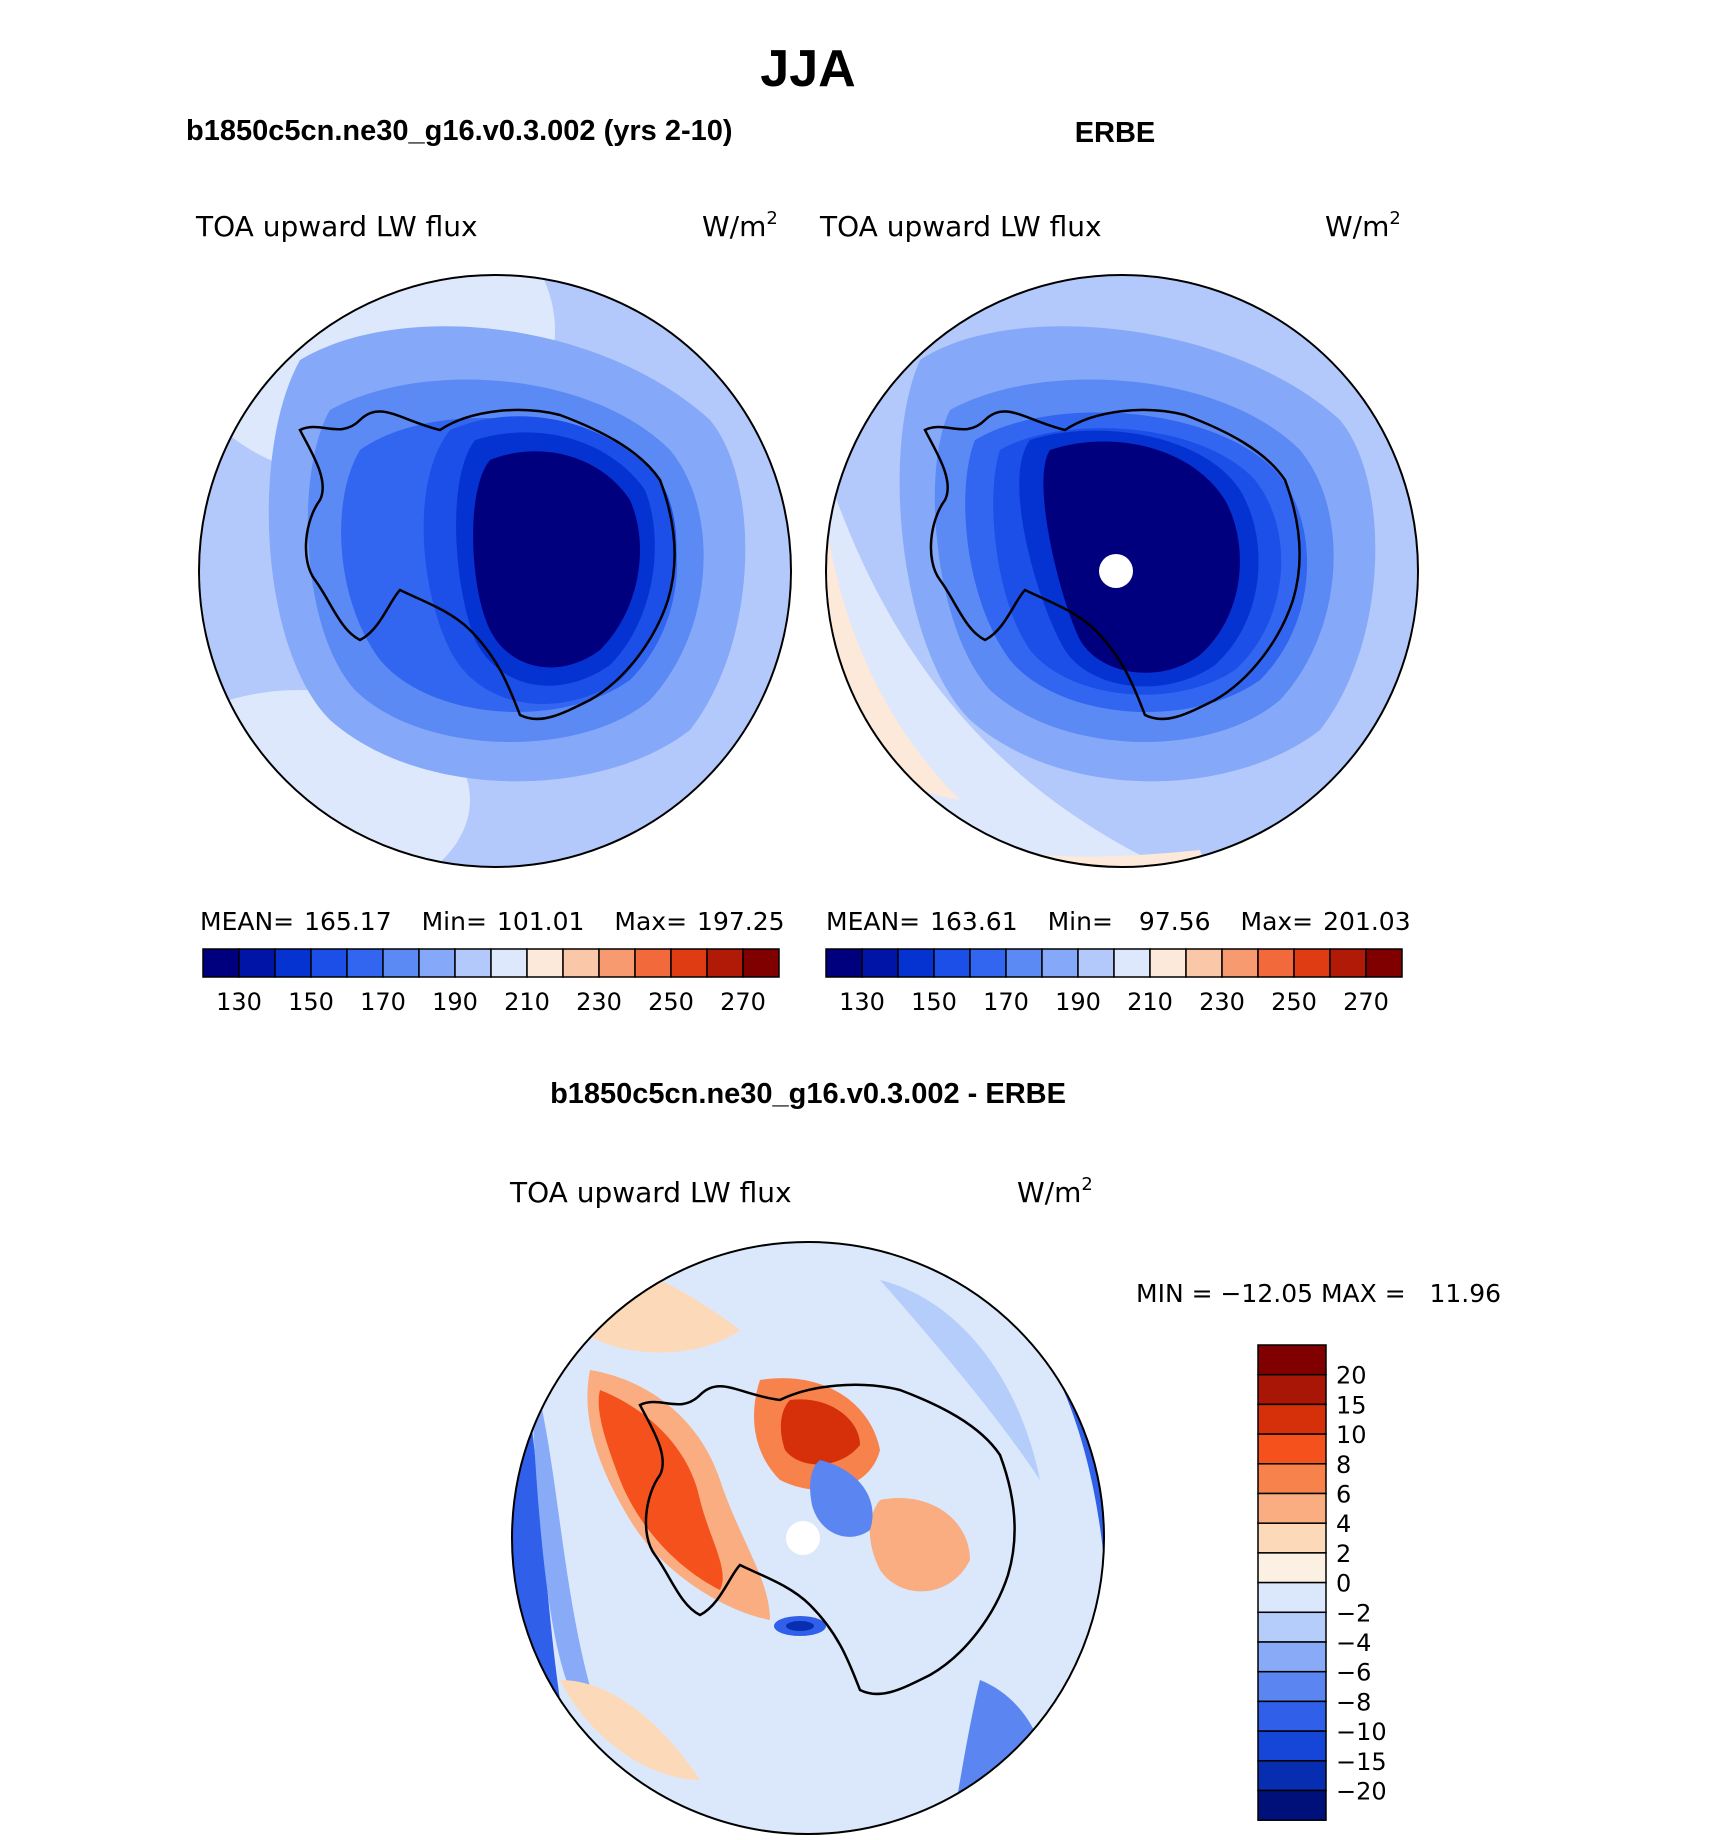  Describe the element at coordinates (808, 1094) in the screenshot. I see `panel-title-diff: b1850c5cn.ne30_g16.v0.3.002 - ERBE` at that location.